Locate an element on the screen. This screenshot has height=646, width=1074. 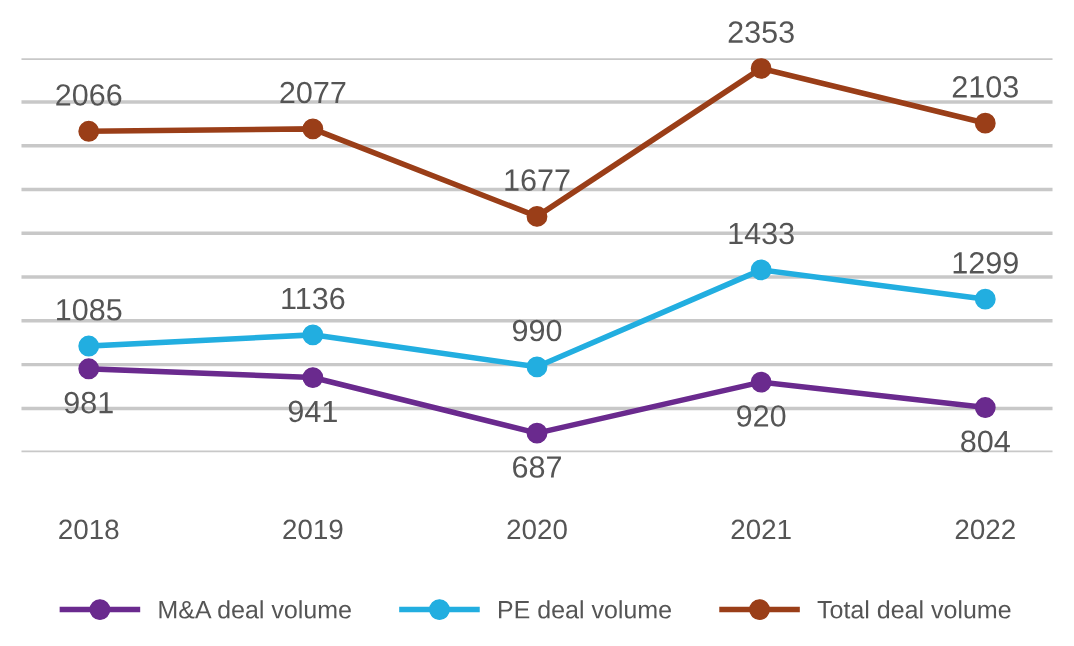
data-label: 1299 is located at coordinates (985, 263).